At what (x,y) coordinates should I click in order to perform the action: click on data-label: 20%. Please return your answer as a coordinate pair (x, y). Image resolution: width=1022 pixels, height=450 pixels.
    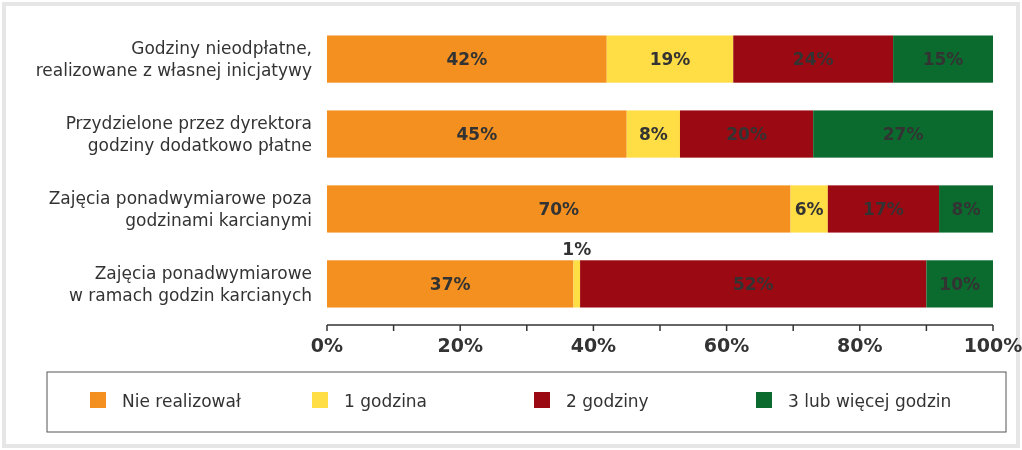
    Looking at the image, I should click on (746, 134).